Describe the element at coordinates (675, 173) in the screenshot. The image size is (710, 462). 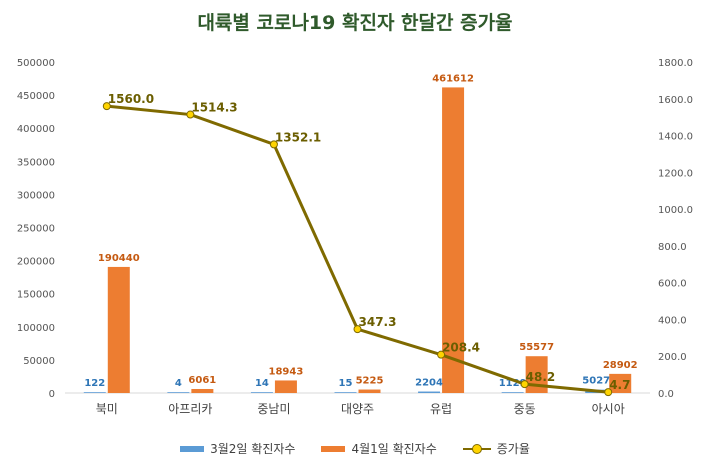
I see `right-tick-label: 1200.0` at that location.